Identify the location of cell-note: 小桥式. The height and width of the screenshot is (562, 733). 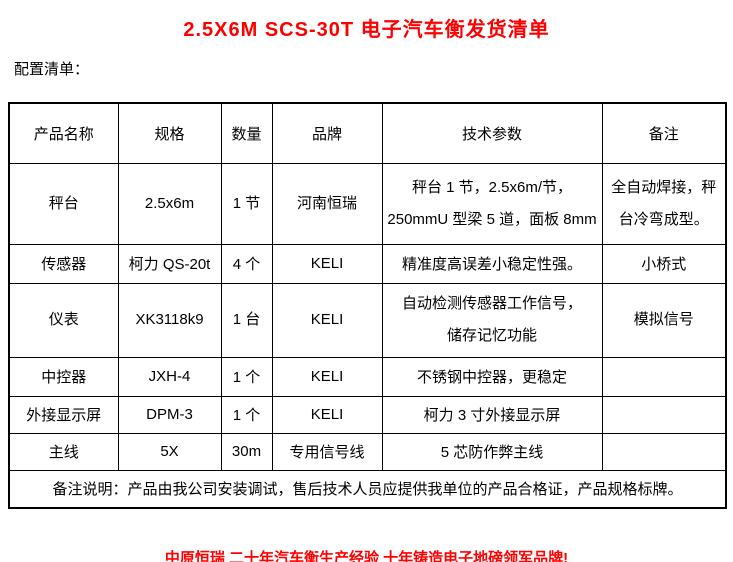
(664, 263).